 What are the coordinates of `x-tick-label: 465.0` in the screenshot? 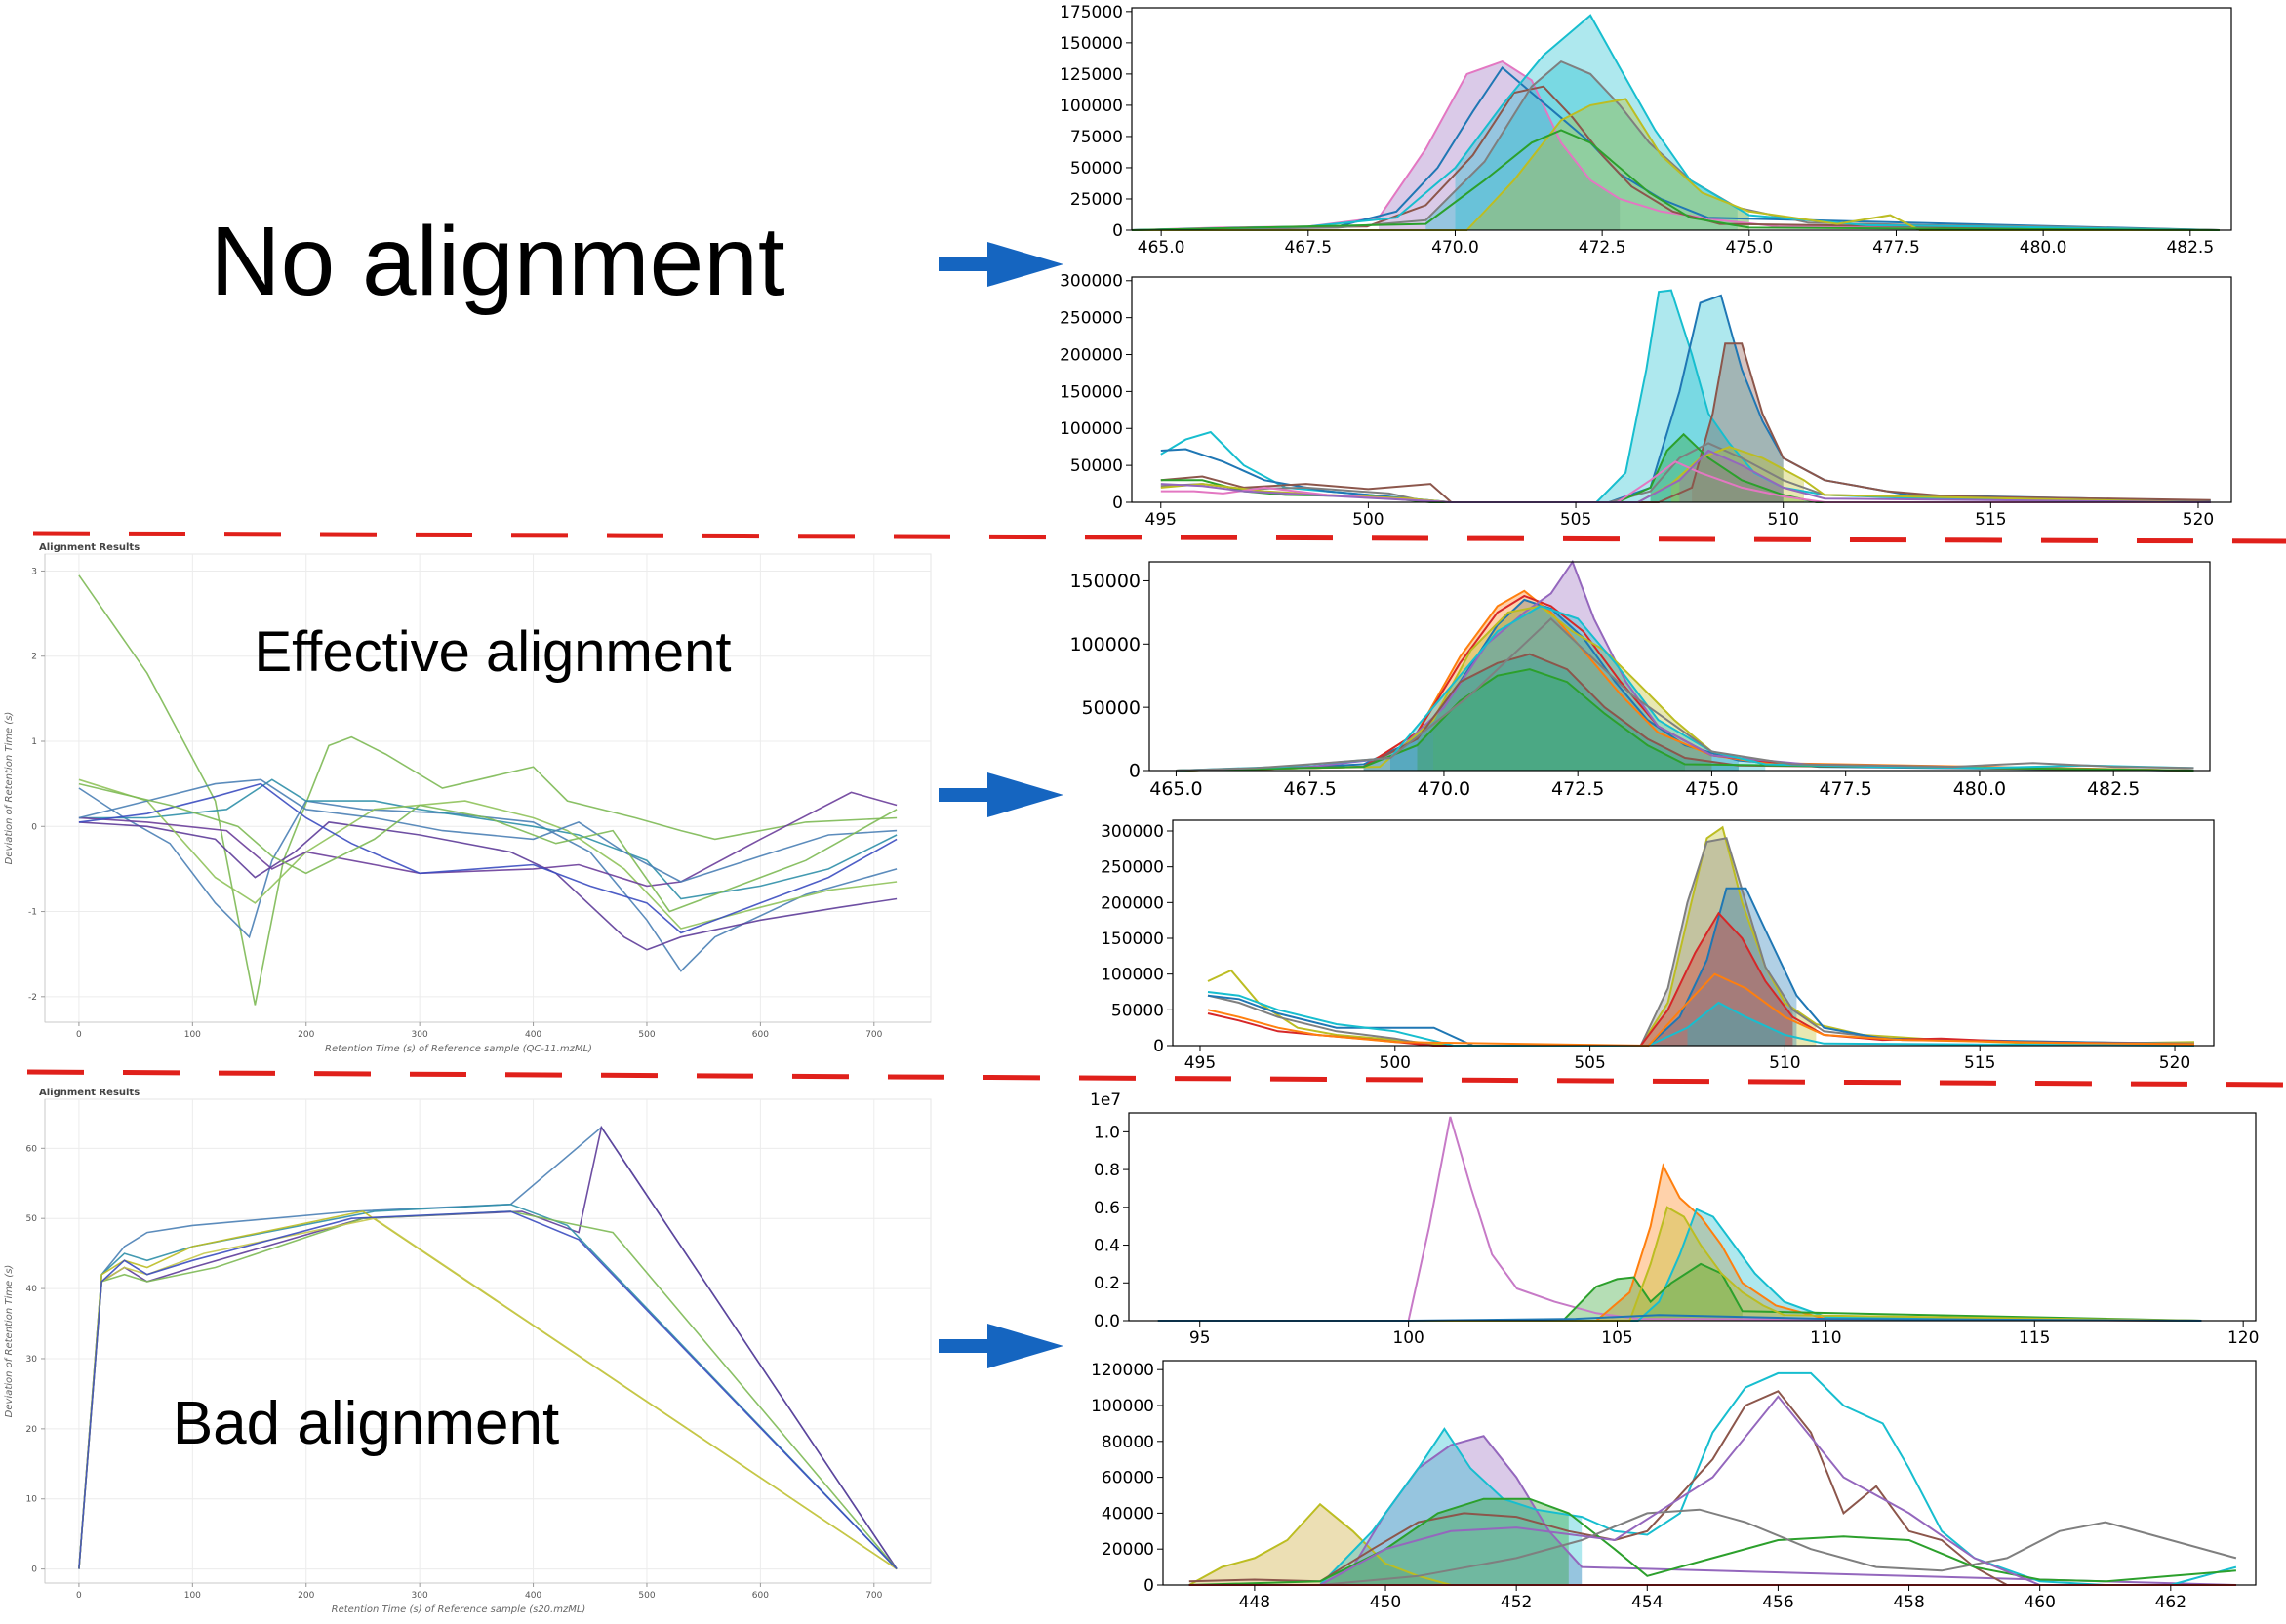 It's located at (1176, 789).